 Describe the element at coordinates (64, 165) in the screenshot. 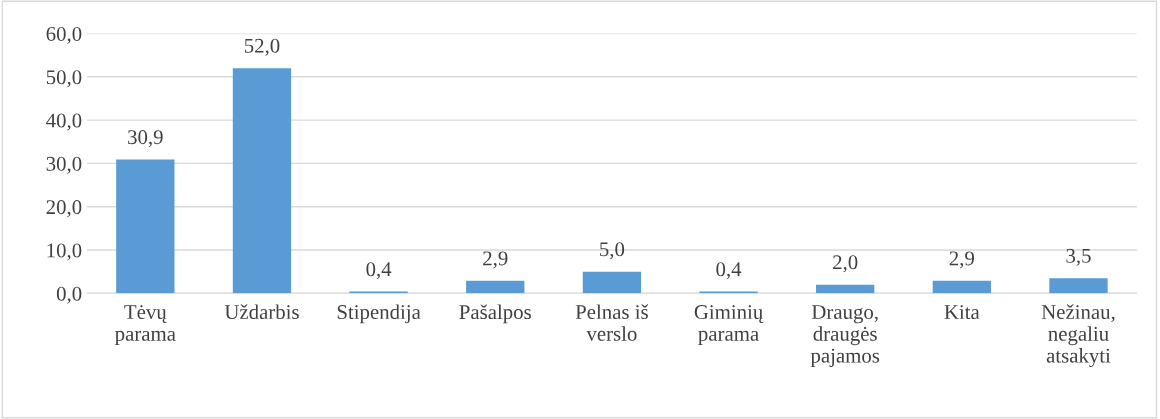

I see `y-tick-label: 30,0` at that location.